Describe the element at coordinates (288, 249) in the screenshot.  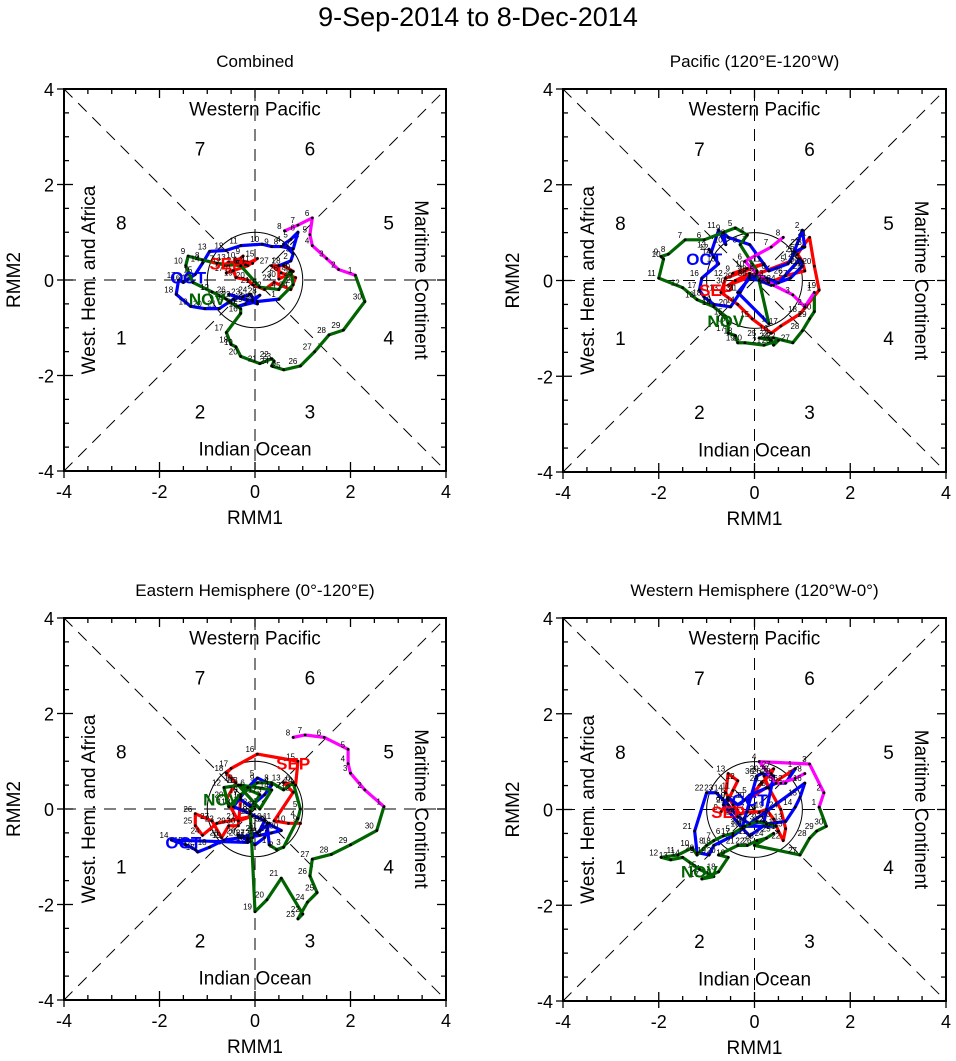
I see `day-label: 3` at that location.